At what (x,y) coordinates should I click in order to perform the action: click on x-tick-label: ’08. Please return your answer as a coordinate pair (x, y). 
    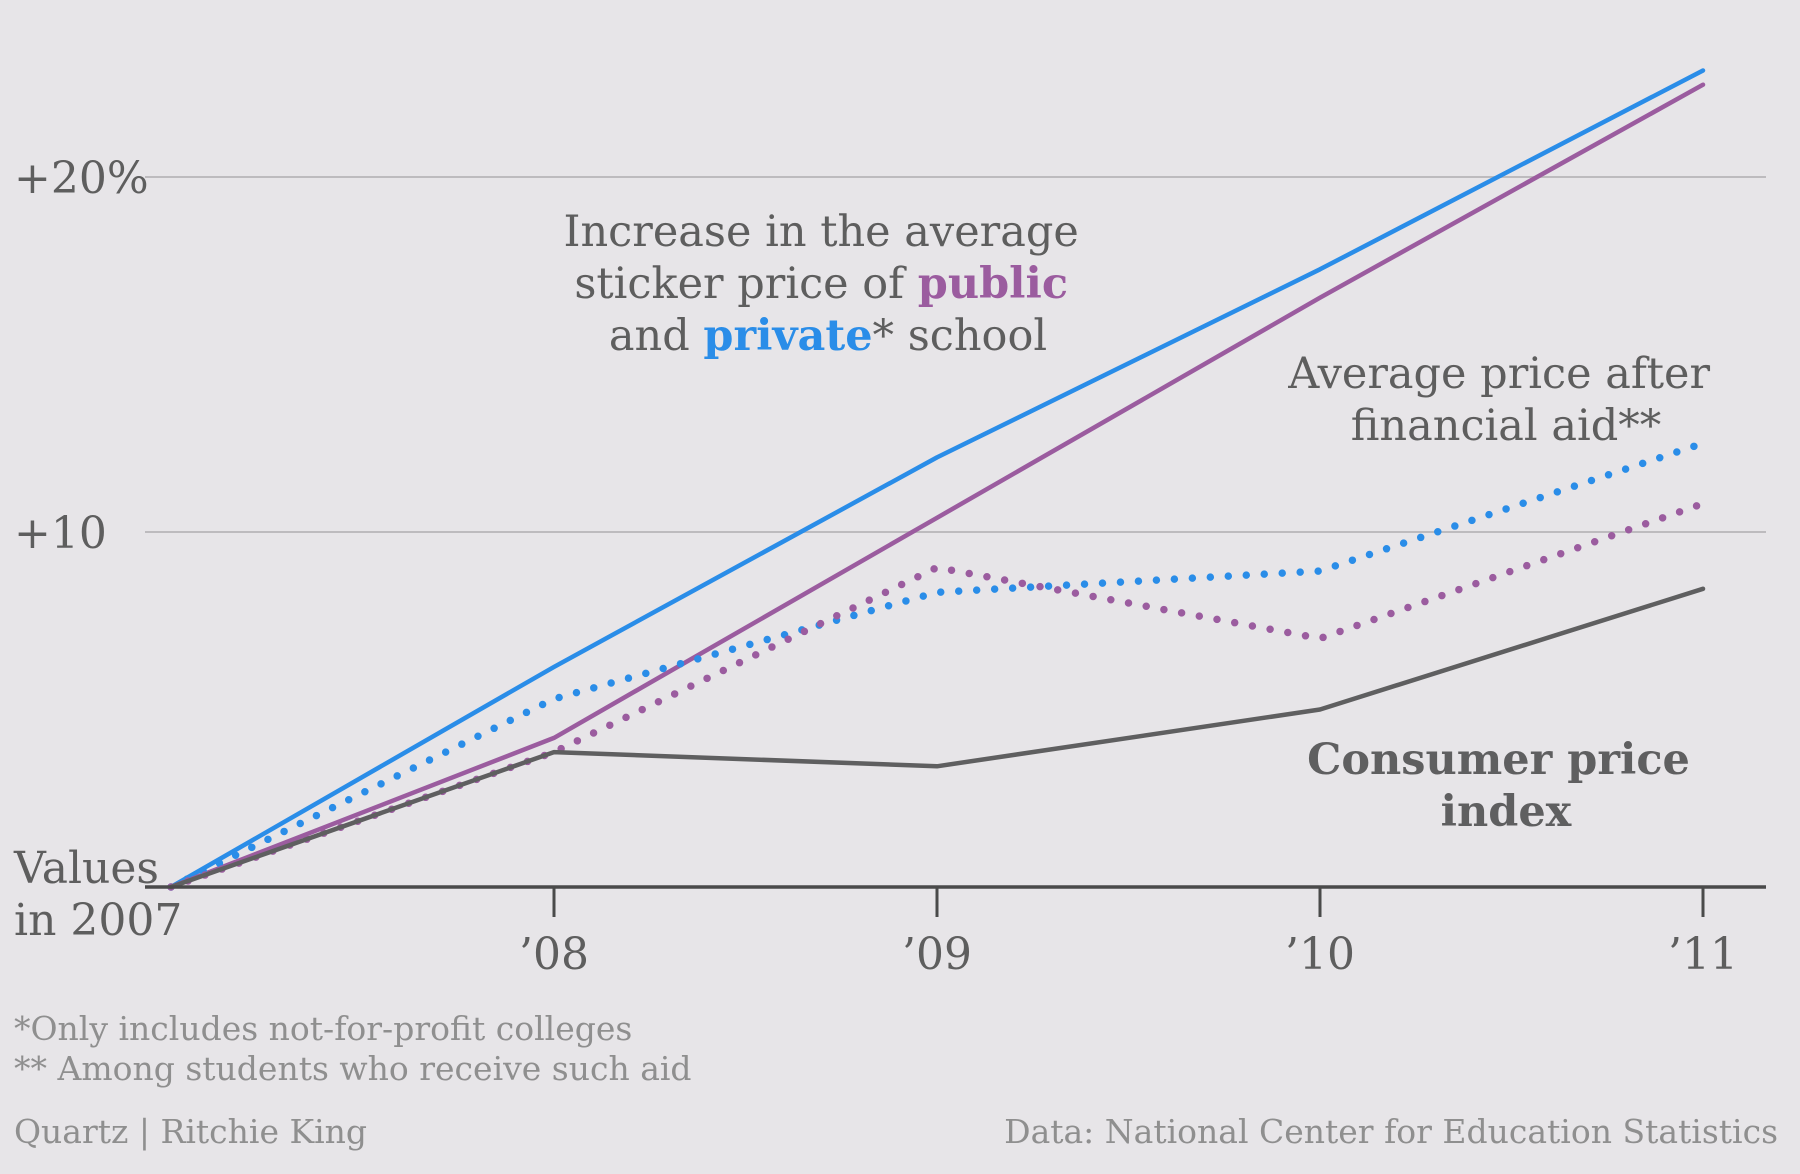
    Looking at the image, I should click on (554, 954).